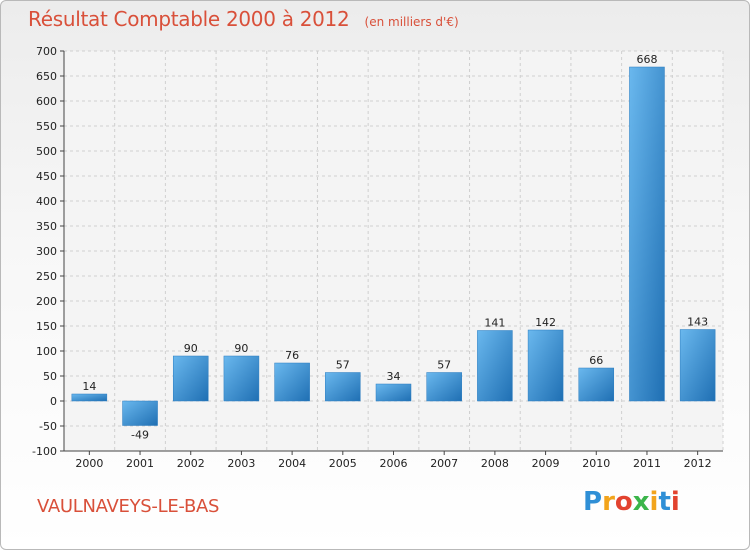  Describe the element at coordinates (89, 463) in the screenshot. I see `x-tick-label: 2000` at that location.